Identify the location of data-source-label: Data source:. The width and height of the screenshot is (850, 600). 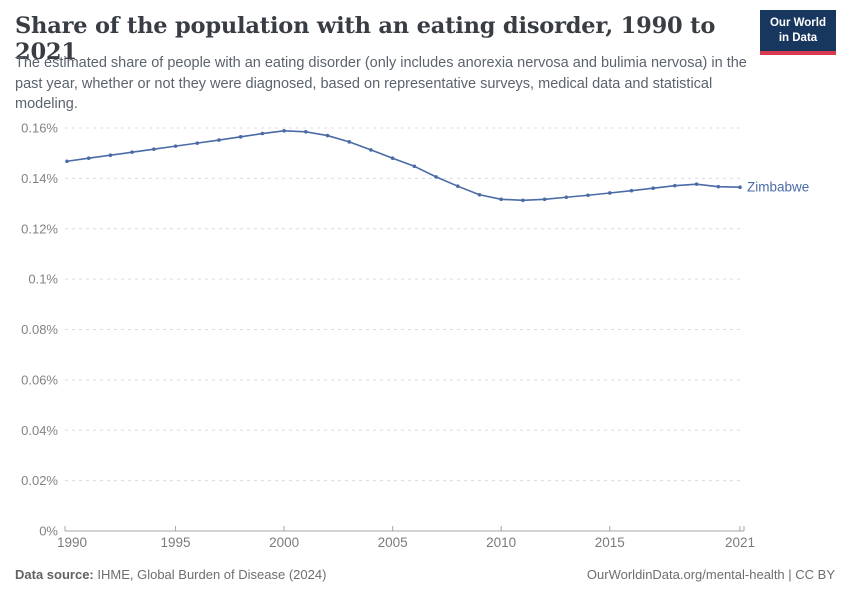
(54, 574).